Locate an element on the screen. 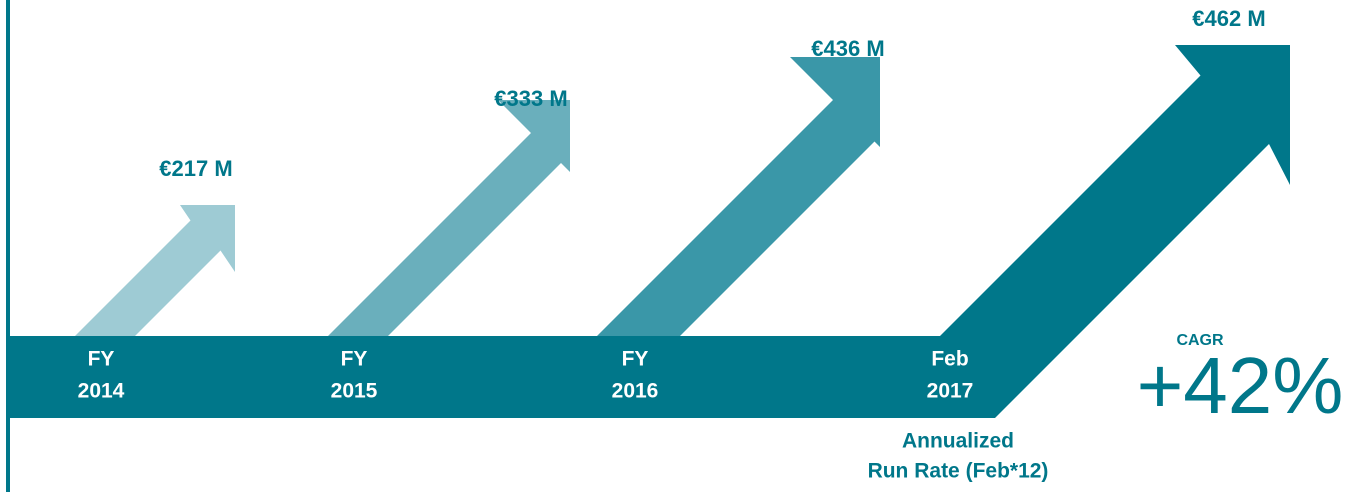 This screenshot has height=497, width=1352. value-label: €436 M is located at coordinates (847, 48).